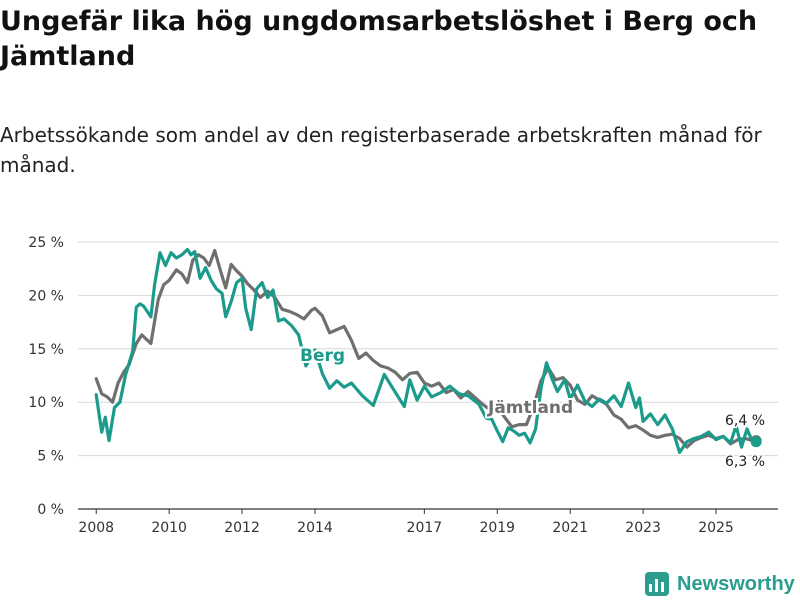 This screenshot has width=800, height=600. What do you see at coordinates (425, 528) in the screenshot?
I see `x-tick-label: 2017` at bounding box center [425, 528].